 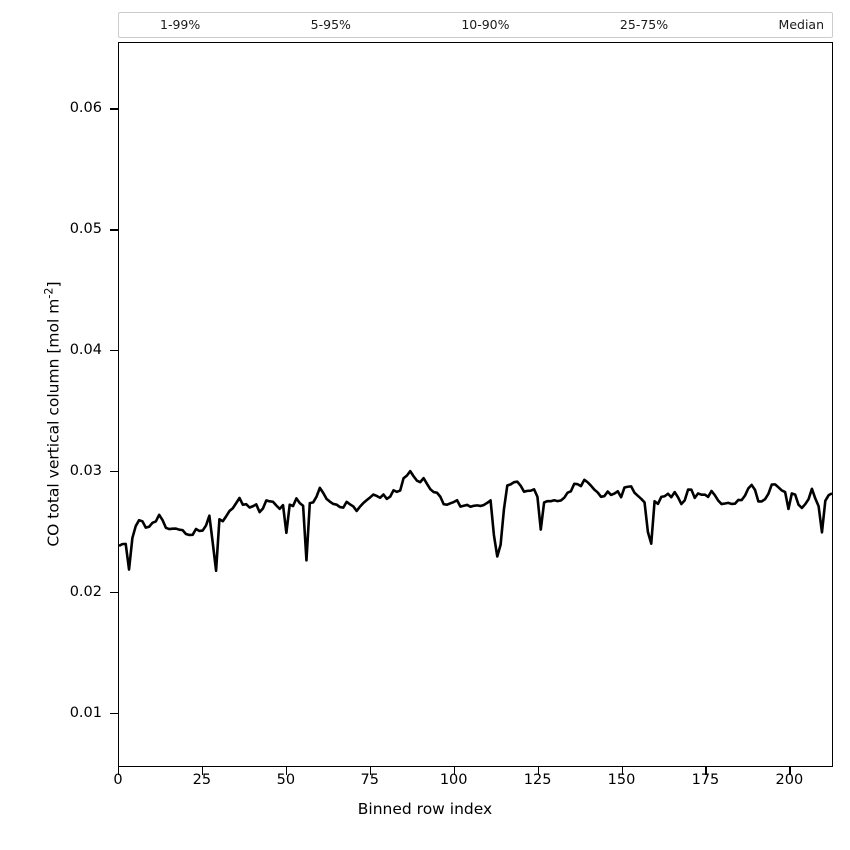 I want to click on y-tick-label: 0.03, so click(x=85, y=470).